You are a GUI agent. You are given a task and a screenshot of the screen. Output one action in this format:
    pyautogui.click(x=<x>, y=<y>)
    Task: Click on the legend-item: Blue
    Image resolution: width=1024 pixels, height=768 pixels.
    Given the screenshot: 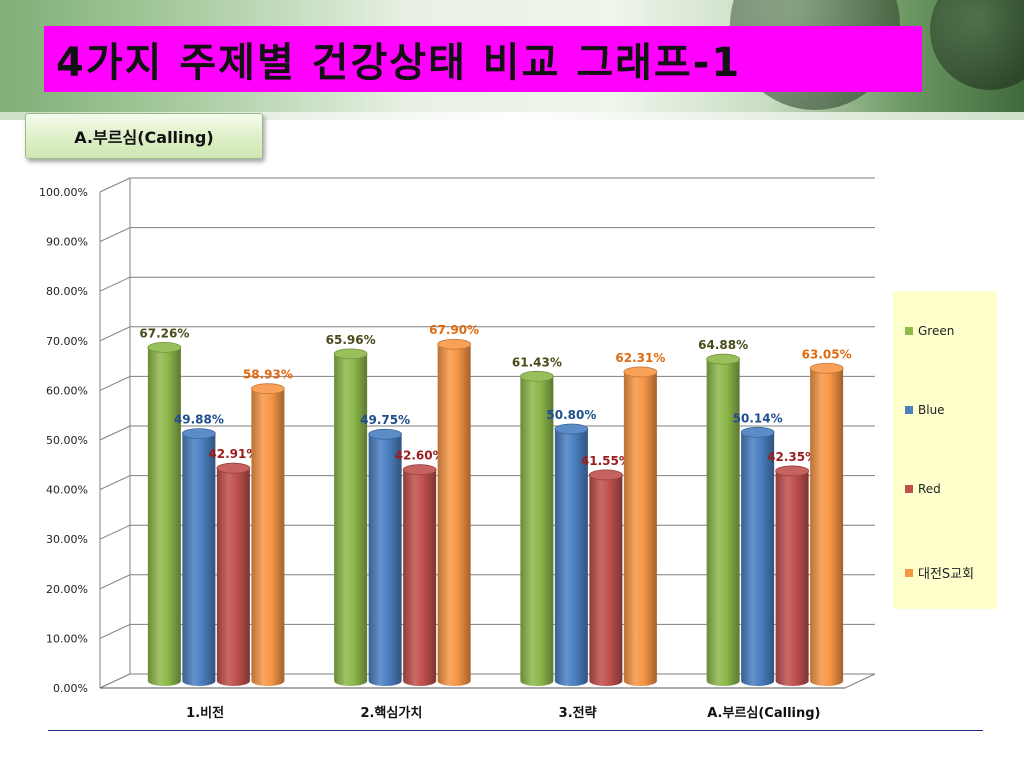 What is the action you would take?
    pyautogui.click(x=925, y=410)
    